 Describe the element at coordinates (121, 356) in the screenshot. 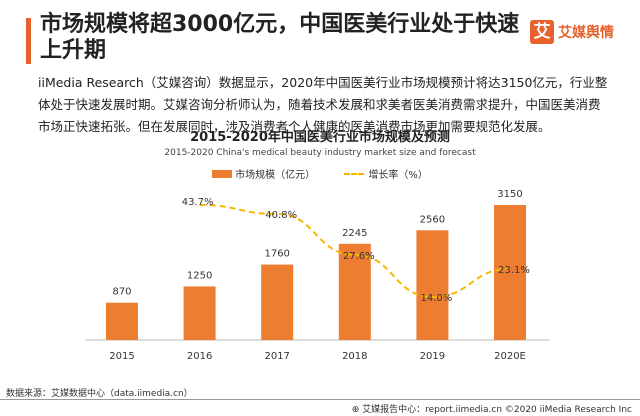

I see `x-tick-2015: 2015` at that location.